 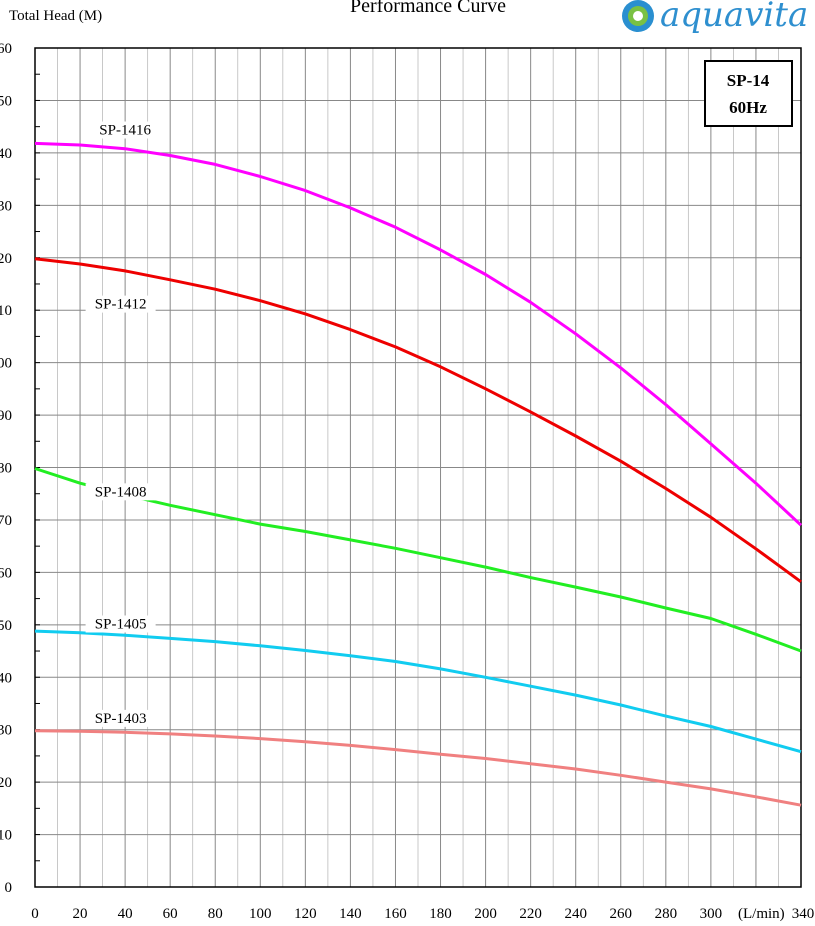 I want to click on x-tick-label: 80, so click(x=215, y=914).